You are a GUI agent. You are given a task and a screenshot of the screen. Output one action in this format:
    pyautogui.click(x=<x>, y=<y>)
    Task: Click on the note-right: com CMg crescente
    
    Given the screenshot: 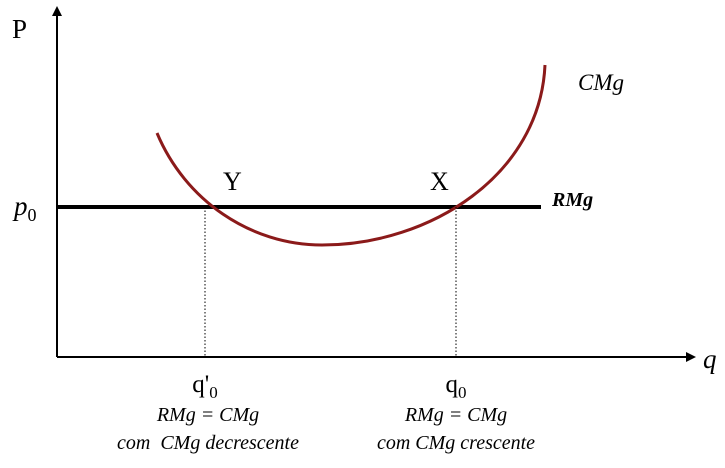 What is the action you would take?
    pyautogui.click(x=456, y=443)
    